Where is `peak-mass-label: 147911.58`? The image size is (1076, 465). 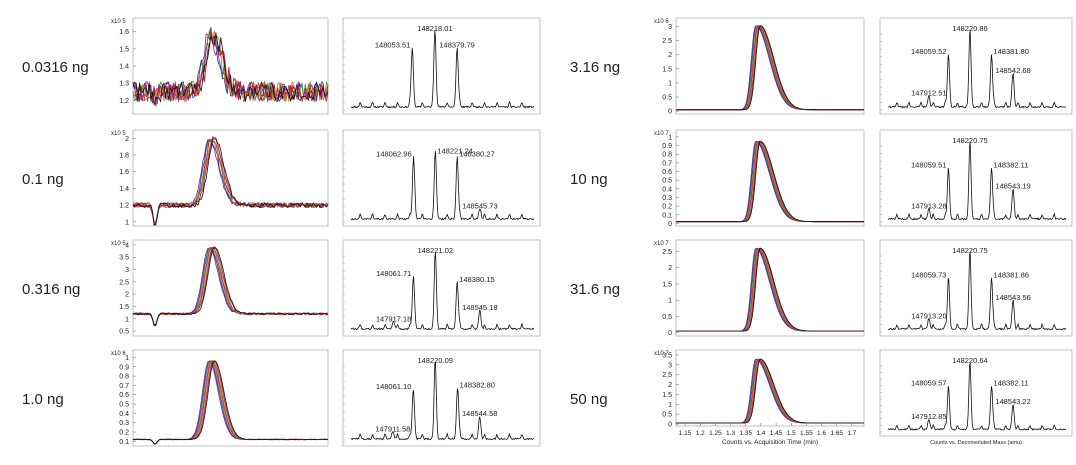 peak-mass-label: 147911.58 is located at coordinates (392, 428).